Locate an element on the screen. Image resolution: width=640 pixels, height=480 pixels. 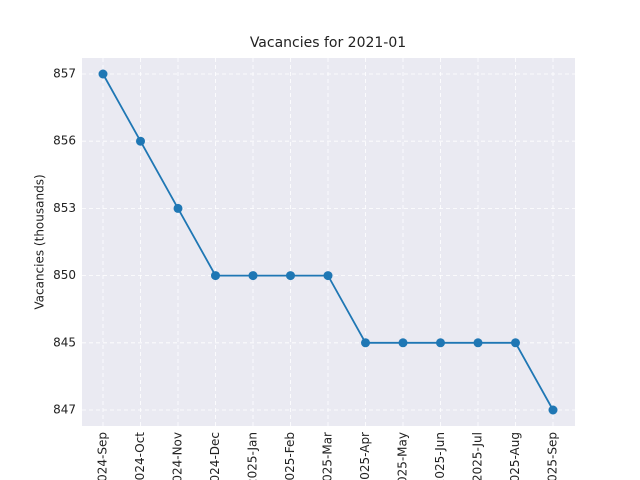
x-tick-label: 2025-Feb is located at coordinates (290, 456).